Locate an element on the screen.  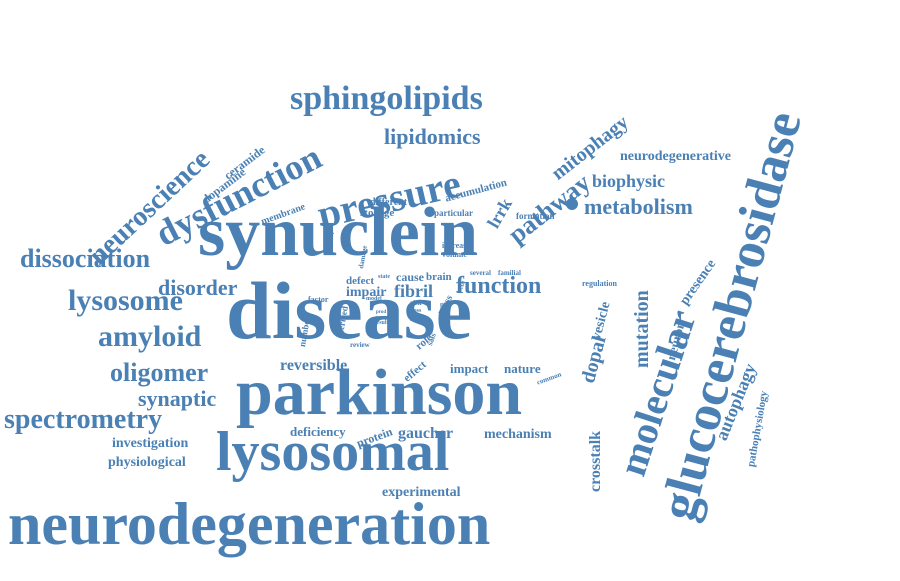
word-increase: increase is located at coordinates (456, 245).